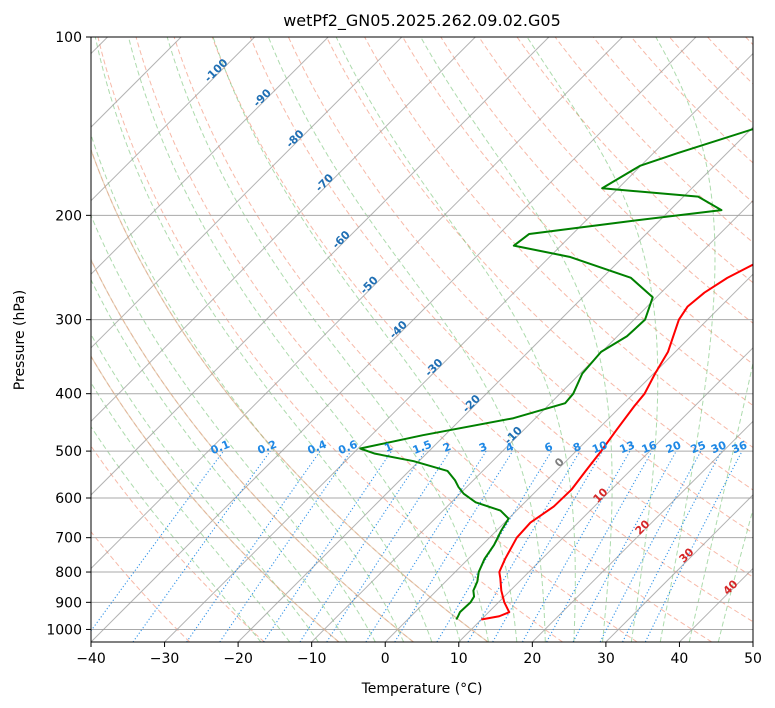 Image resolution: width=775 pixels, height=708 pixels. I want to click on reference-adiabat, so click(215, 498).